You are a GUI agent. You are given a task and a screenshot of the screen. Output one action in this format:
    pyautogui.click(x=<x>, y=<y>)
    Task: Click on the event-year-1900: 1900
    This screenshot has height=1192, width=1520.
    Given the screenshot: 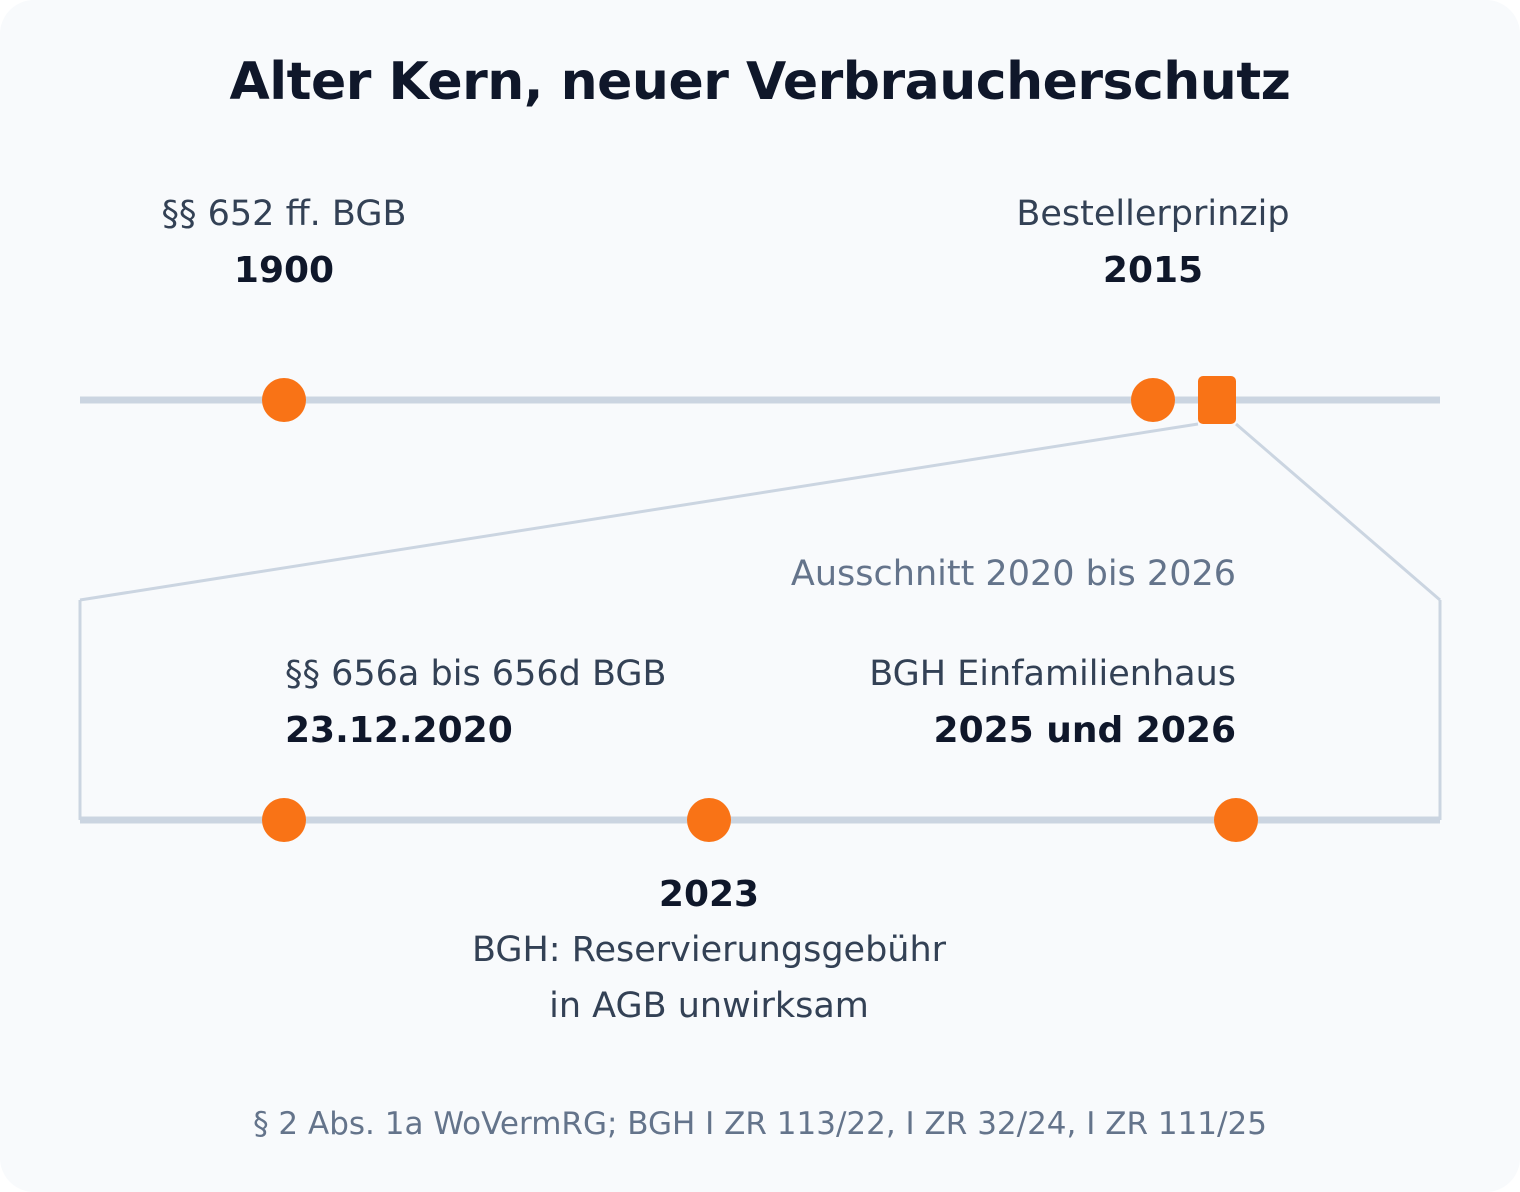 What is the action you would take?
    pyautogui.click(x=284, y=270)
    